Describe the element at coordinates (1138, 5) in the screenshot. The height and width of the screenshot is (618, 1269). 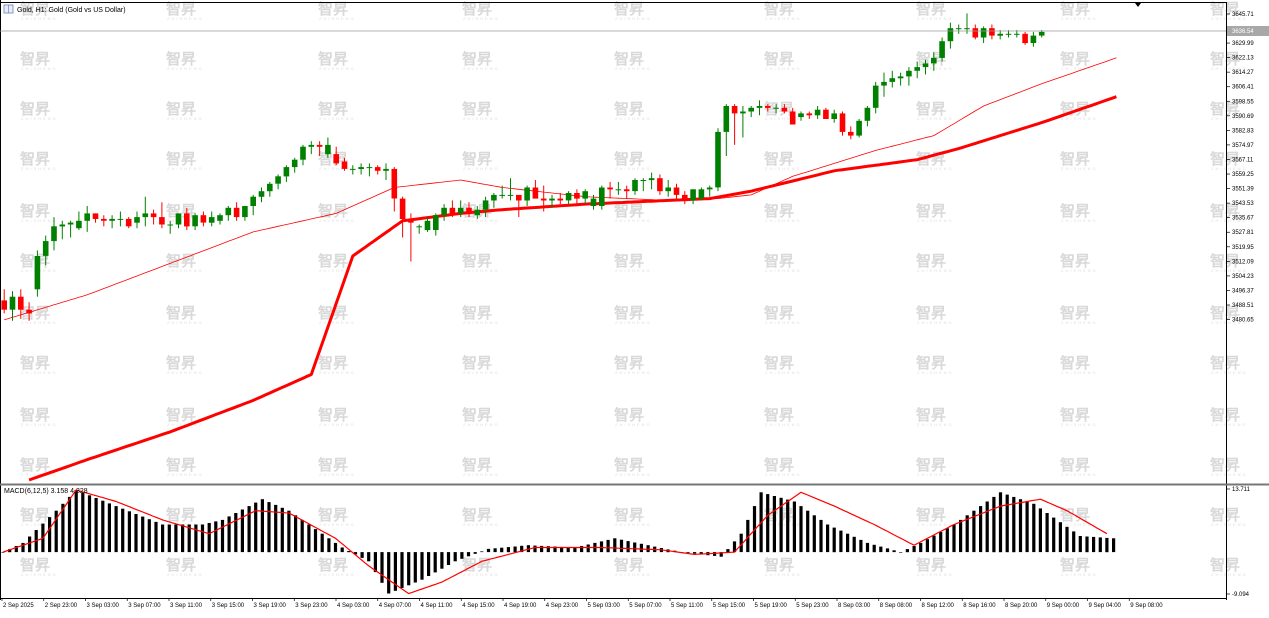
I see `trade-level-marker-icon` at that location.